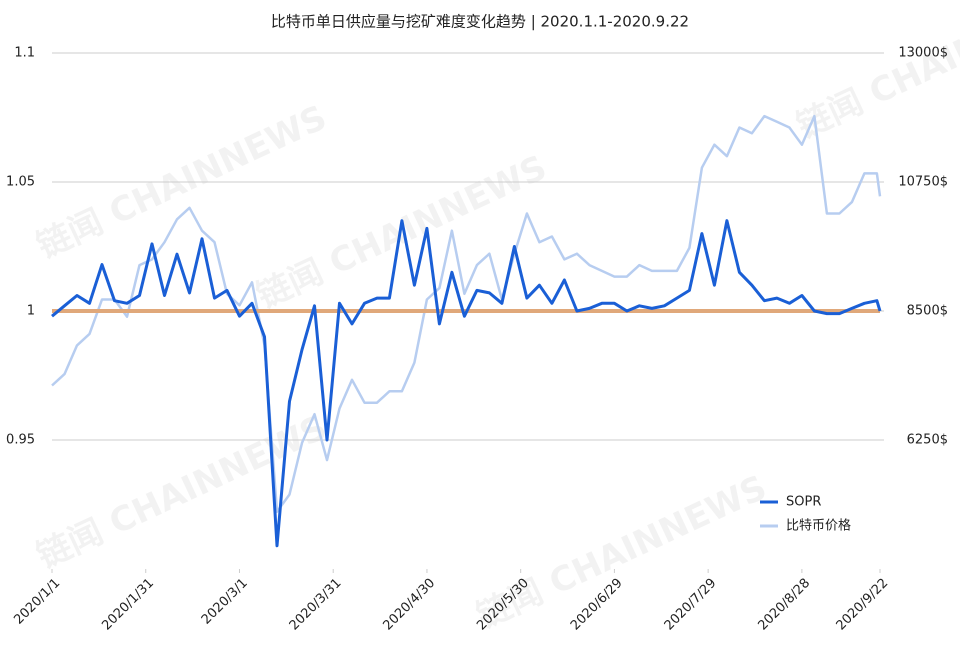 The width and height of the screenshot is (960, 655). Describe the element at coordinates (316, 605) in the screenshot. I see `x-tick-label: 2020/3/31` at that location.